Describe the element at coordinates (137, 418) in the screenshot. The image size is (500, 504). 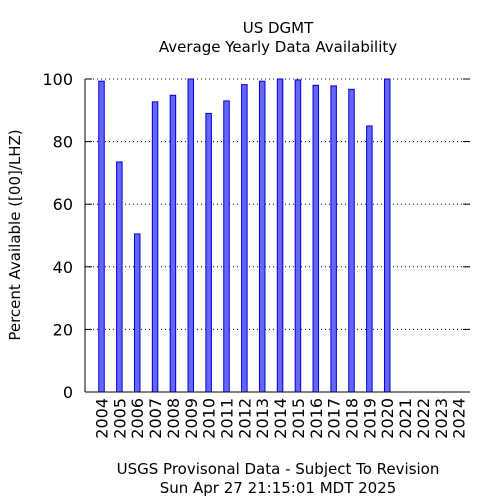
I see `x-tick-label-2006: 2006` at that location.